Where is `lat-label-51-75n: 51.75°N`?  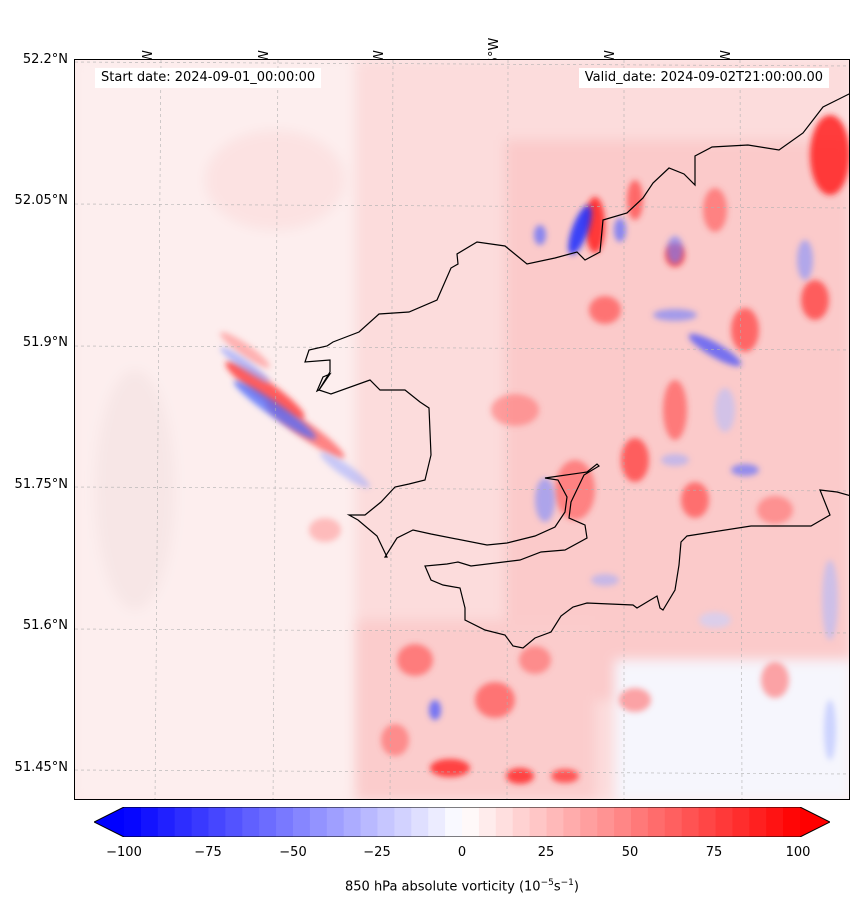 lat-label-51-75n: 51.75°N is located at coordinates (41, 484).